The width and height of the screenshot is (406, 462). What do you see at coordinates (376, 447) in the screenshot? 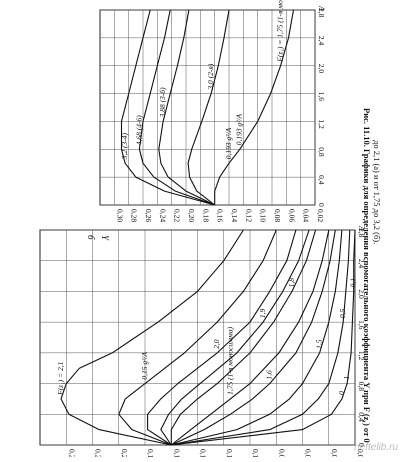
I see `watermark: neftelib.ru` at bounding box center [376, 447].